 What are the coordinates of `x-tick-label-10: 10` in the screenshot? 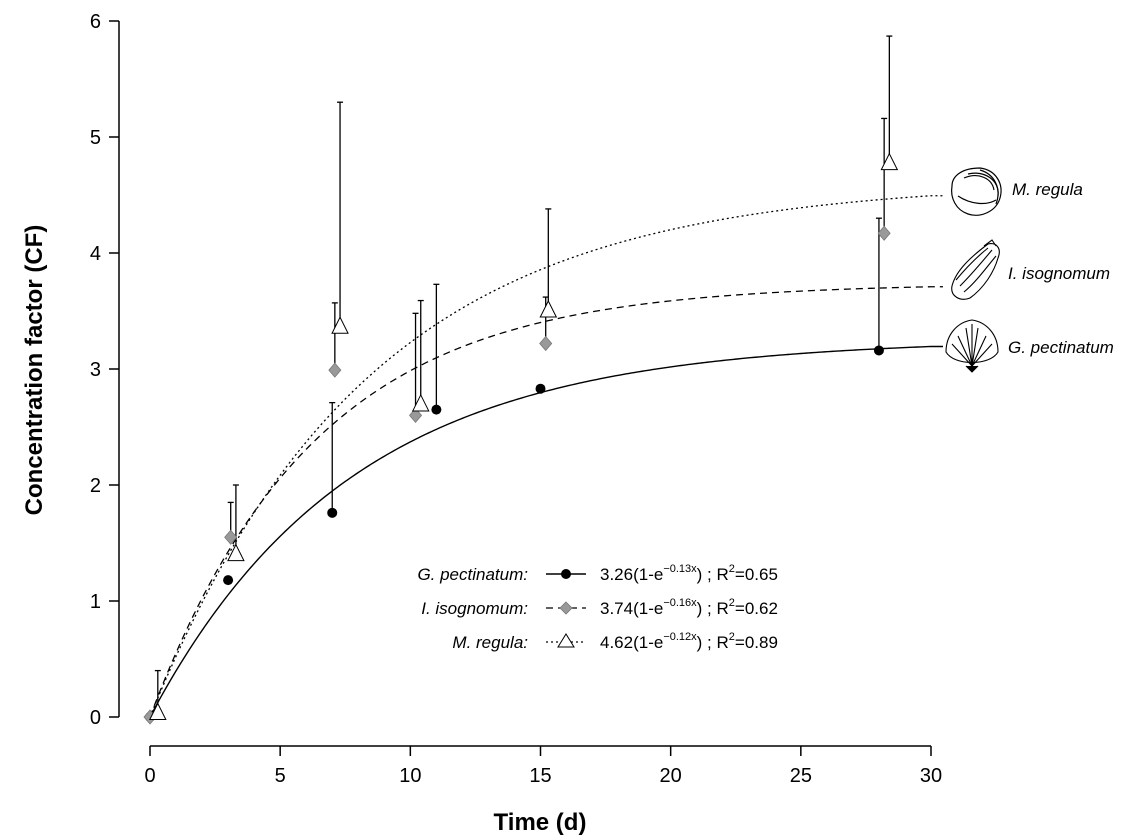 It's located at (410, 776).